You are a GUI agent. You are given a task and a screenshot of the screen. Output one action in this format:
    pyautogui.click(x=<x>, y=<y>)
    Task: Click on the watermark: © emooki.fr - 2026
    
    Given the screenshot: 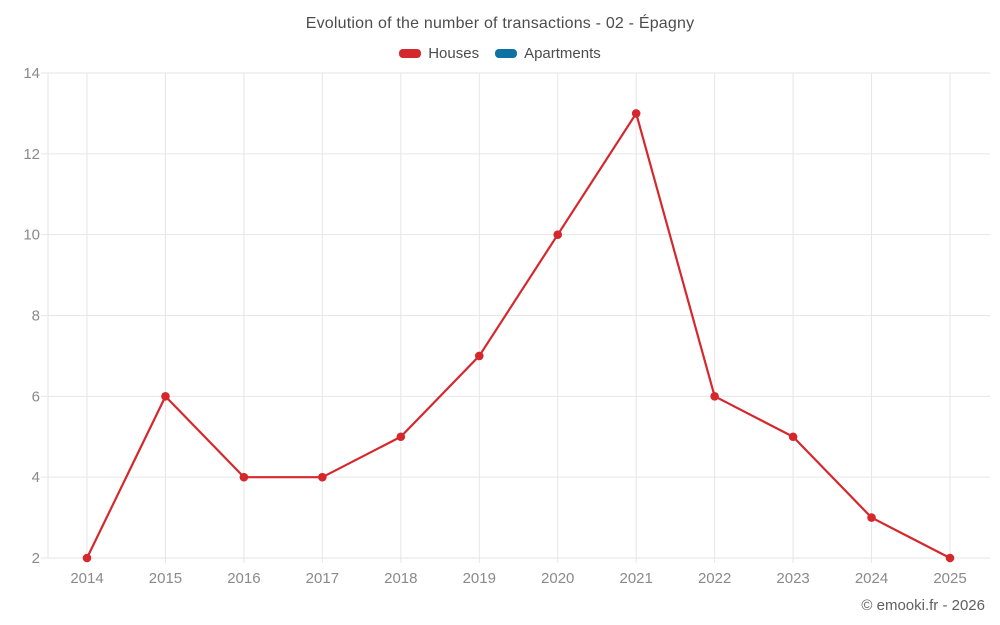 What is the action you would take?
    pyautogui.click(x=923, y=605)
    